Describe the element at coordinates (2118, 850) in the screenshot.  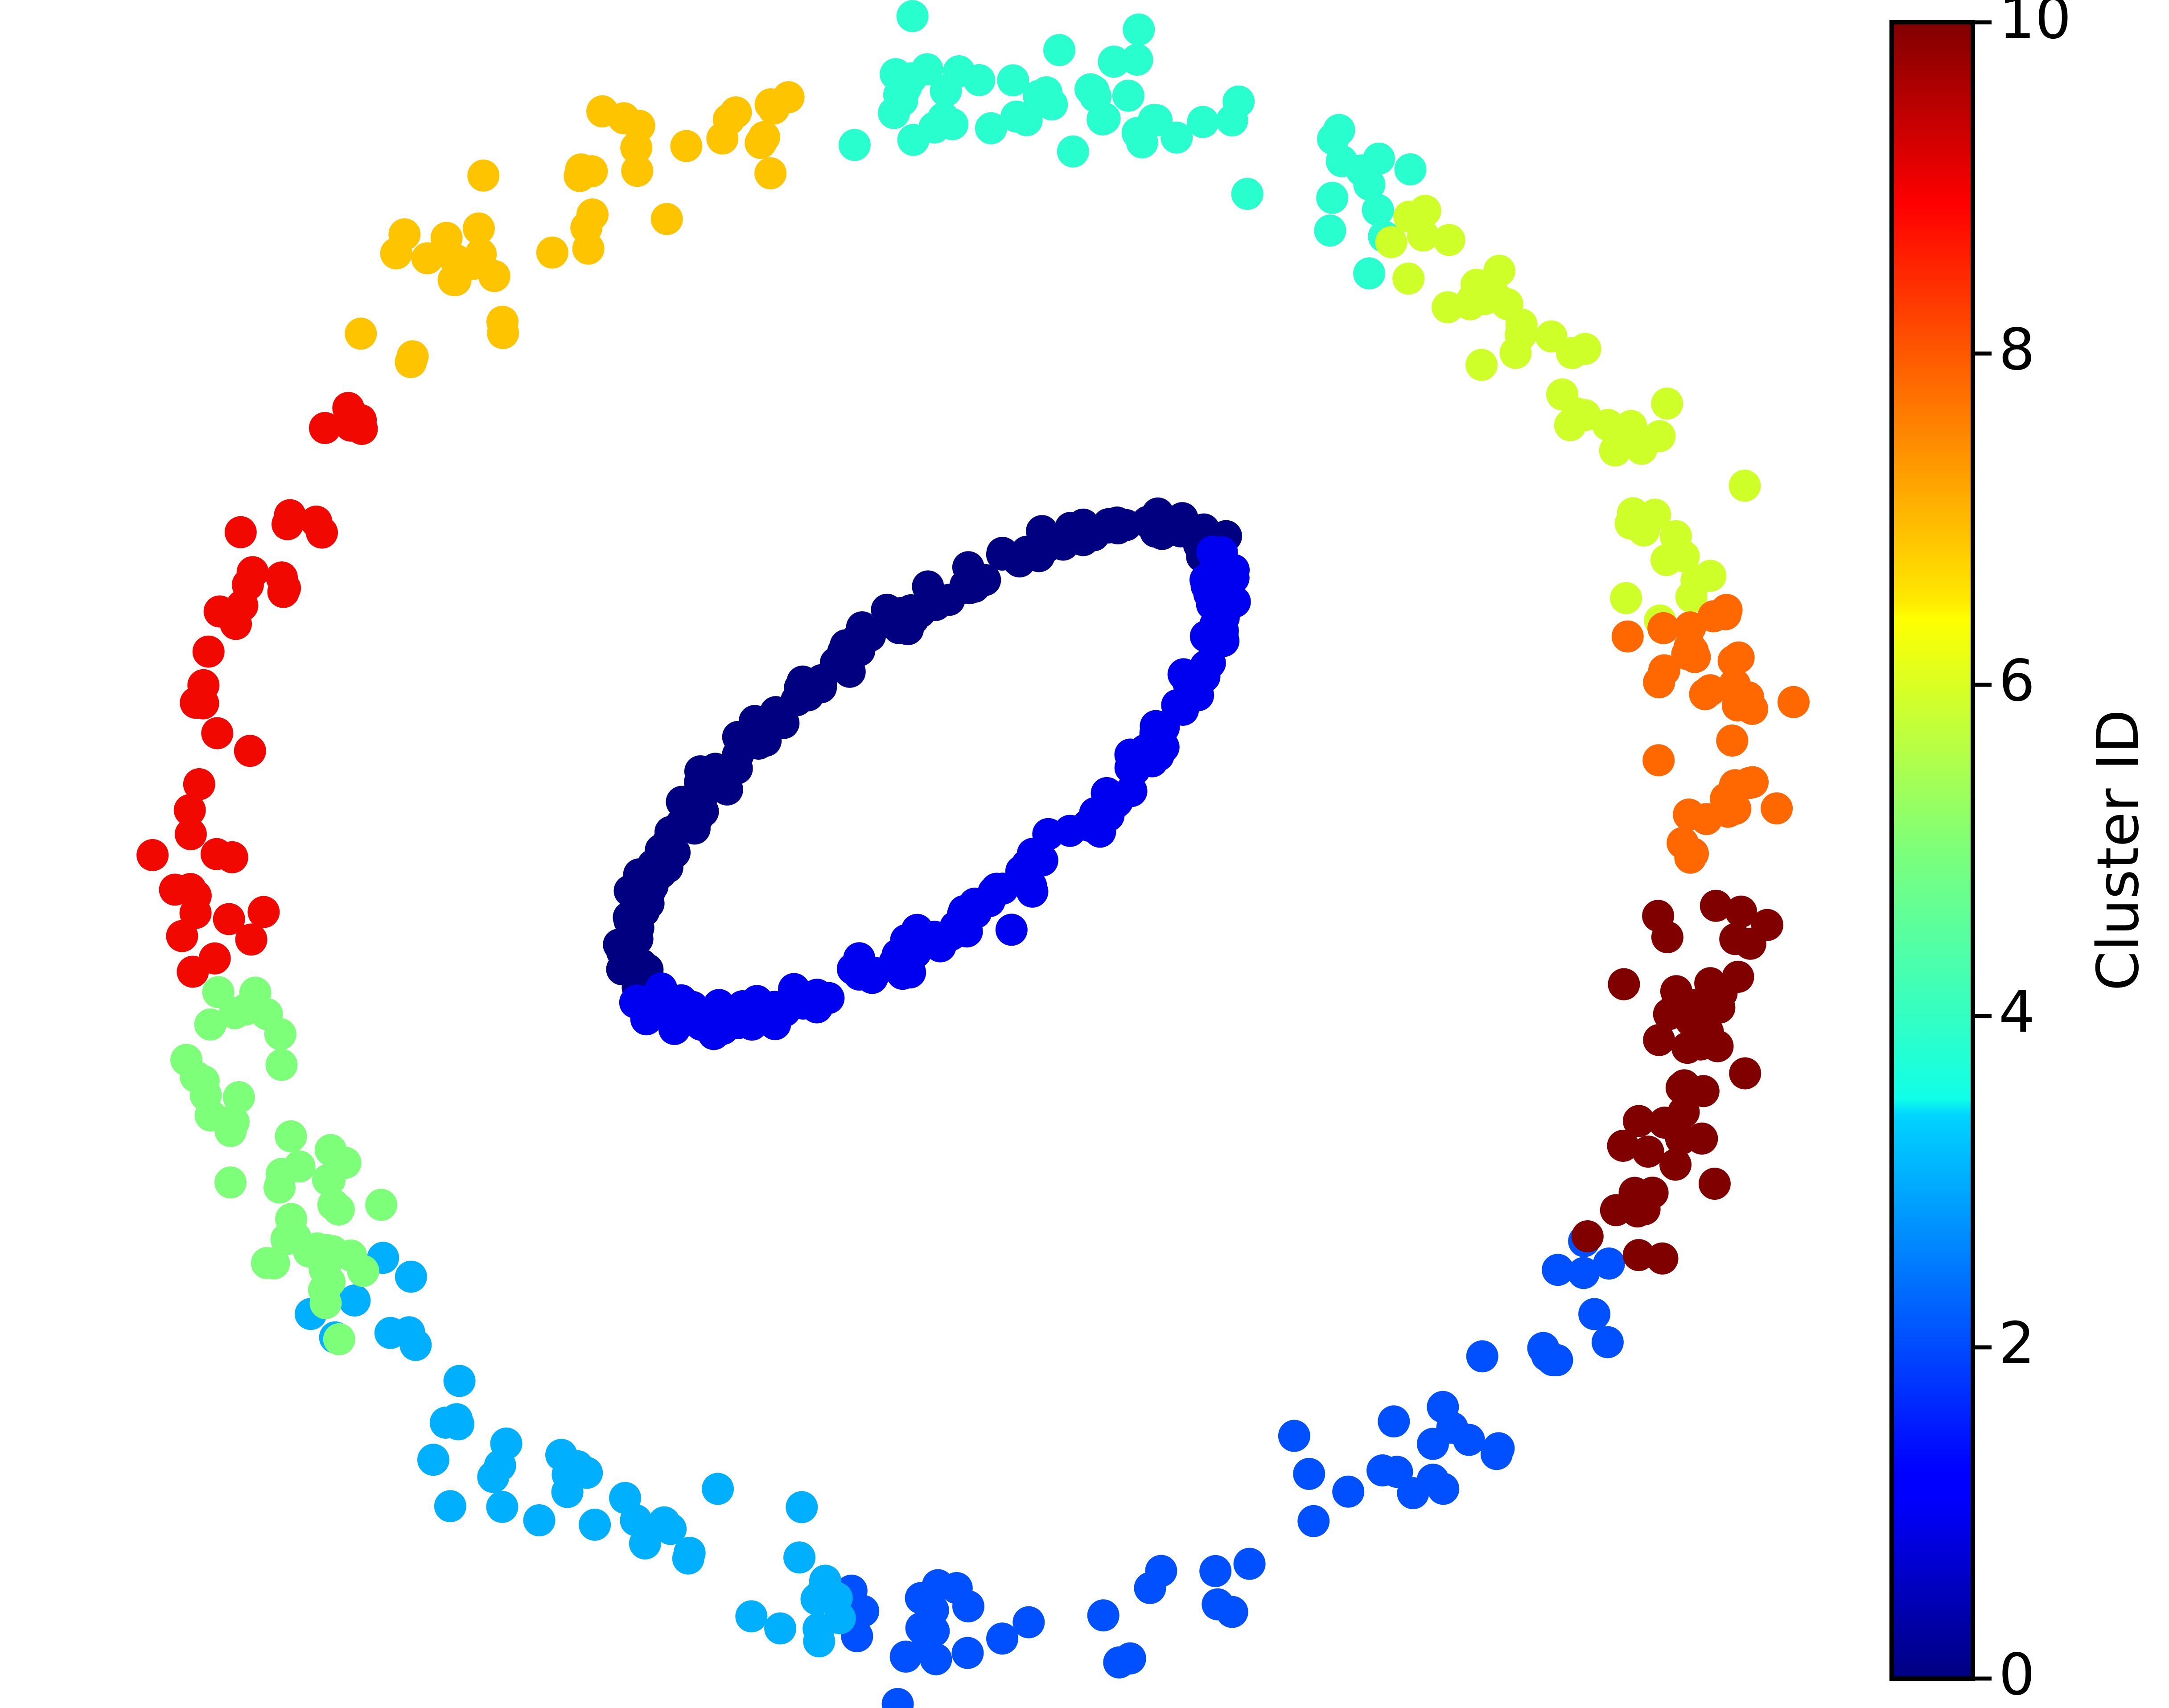
I see `colorbar-label: Cluster ID` at that location.